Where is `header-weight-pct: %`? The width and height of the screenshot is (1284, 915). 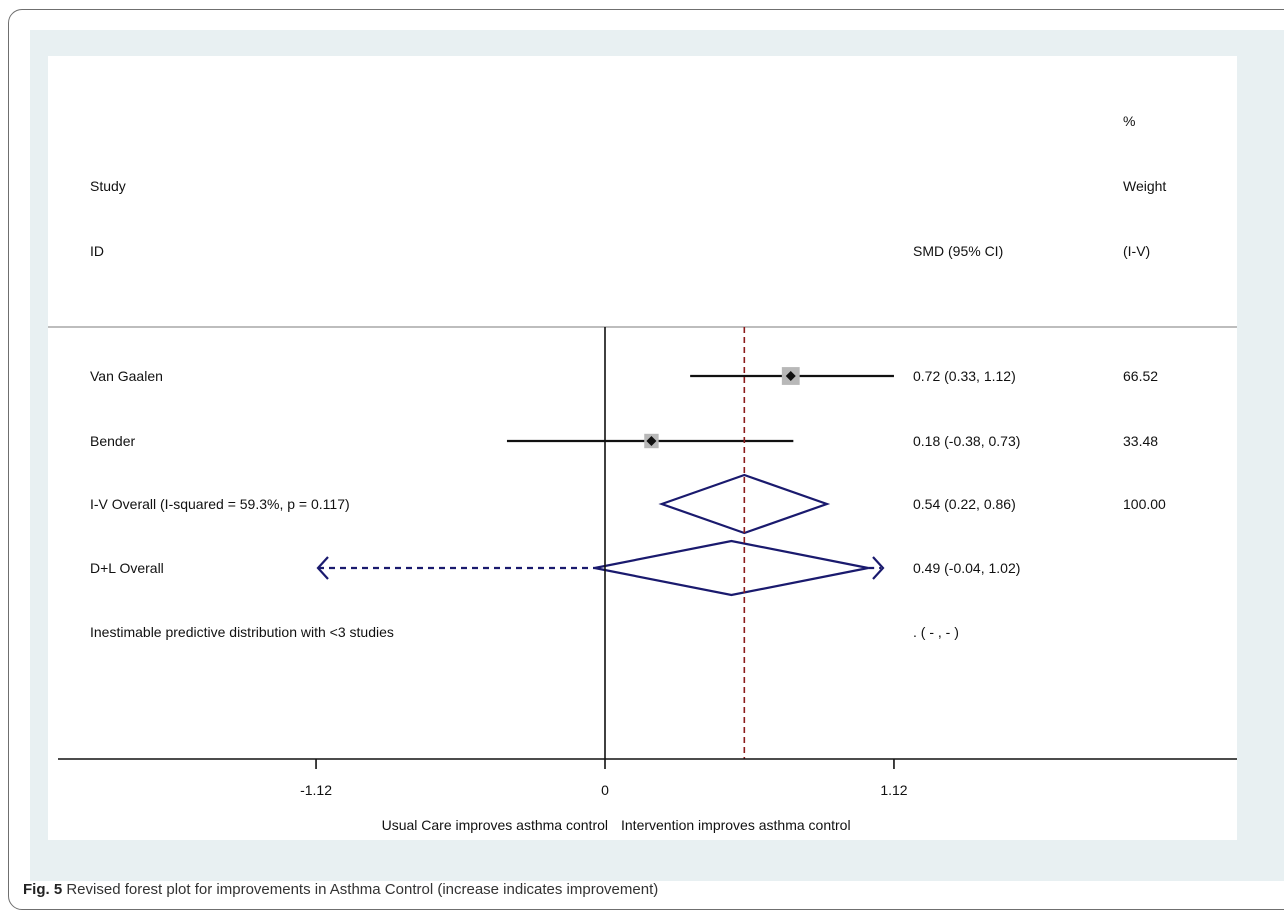
header-weight-pct: % is located at coordinates (1129, 121).